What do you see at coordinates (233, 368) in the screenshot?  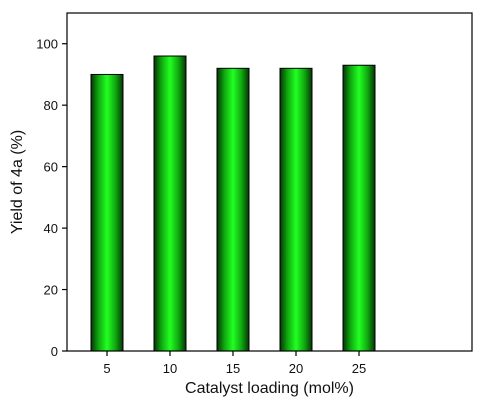 I see `x-tick-label-15: 15` at bounding box center [233, 368].